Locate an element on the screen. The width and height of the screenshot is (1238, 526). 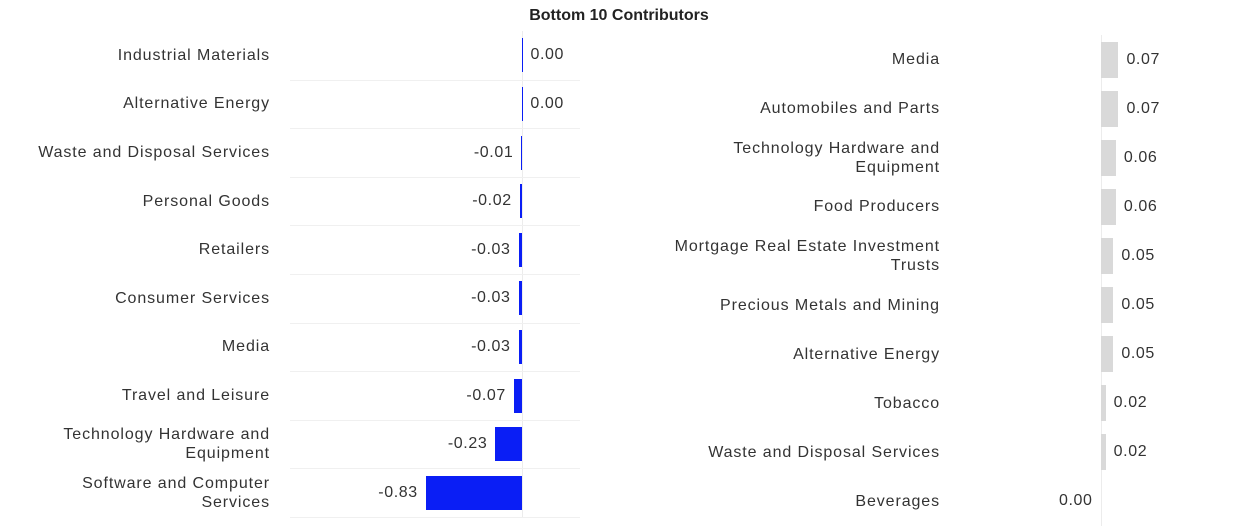
category-label: Precious Metals and Mining is located at coordinates (806, 305).